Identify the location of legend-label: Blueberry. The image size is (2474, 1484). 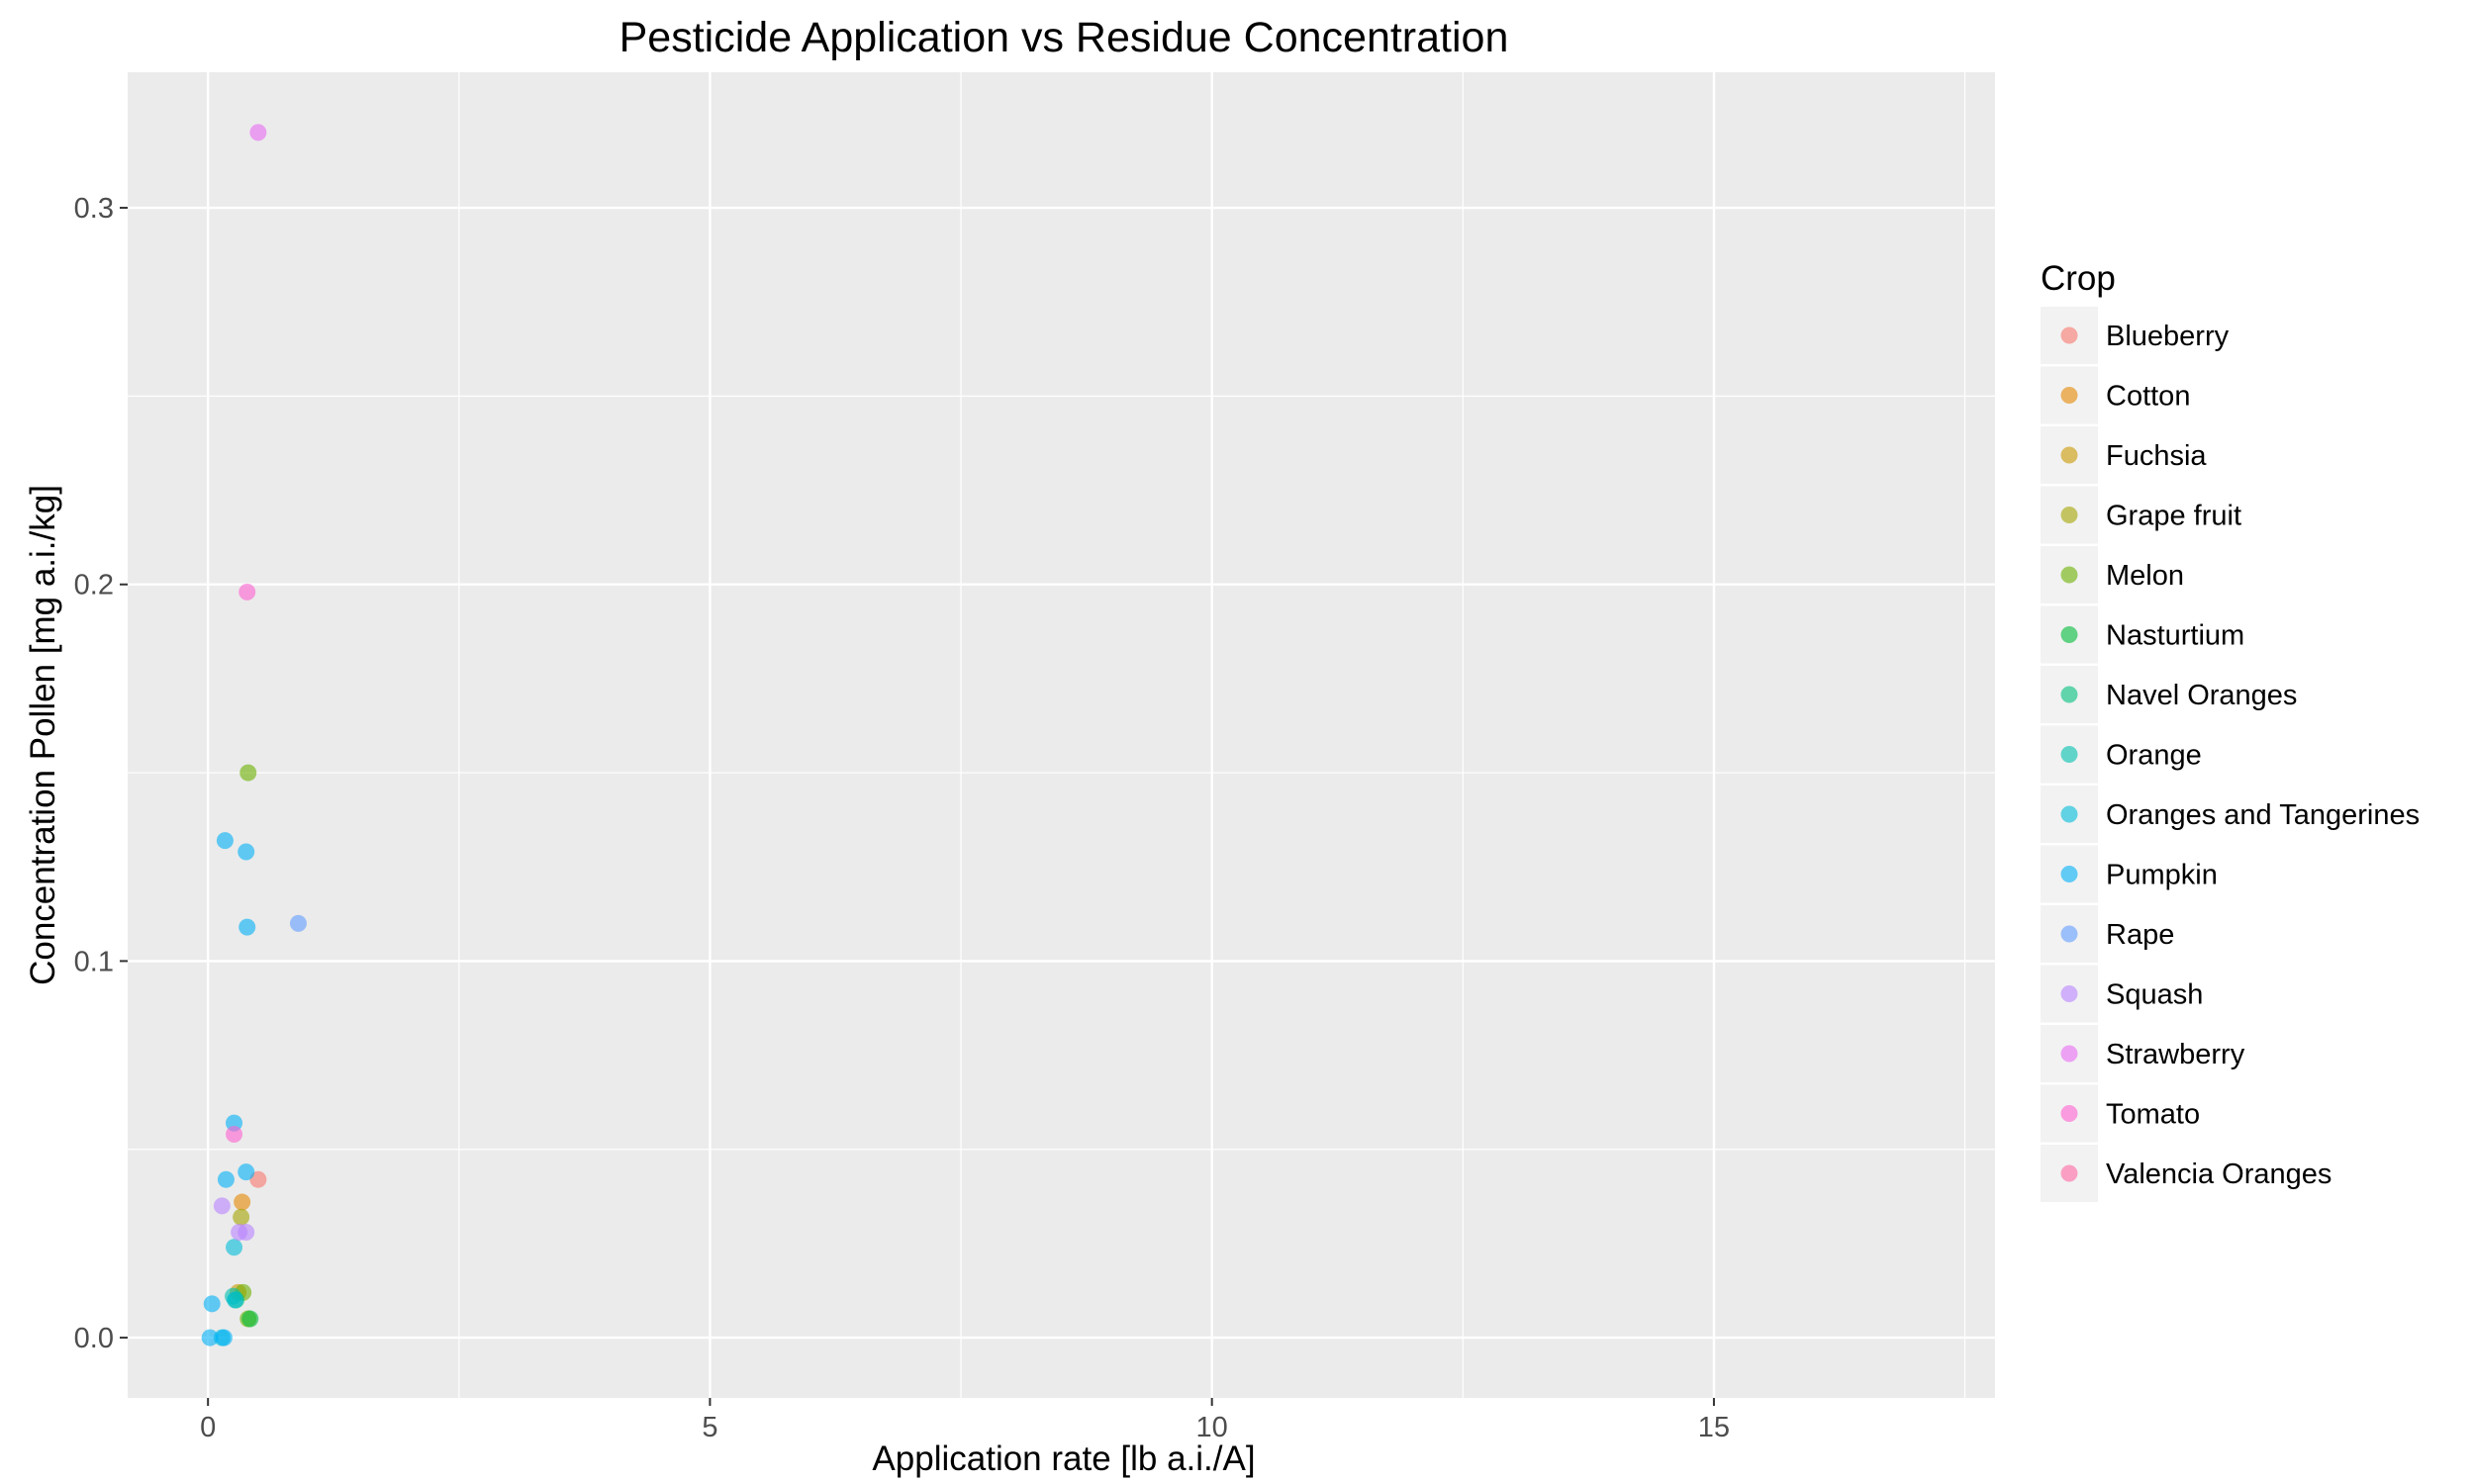
(2168, 336).